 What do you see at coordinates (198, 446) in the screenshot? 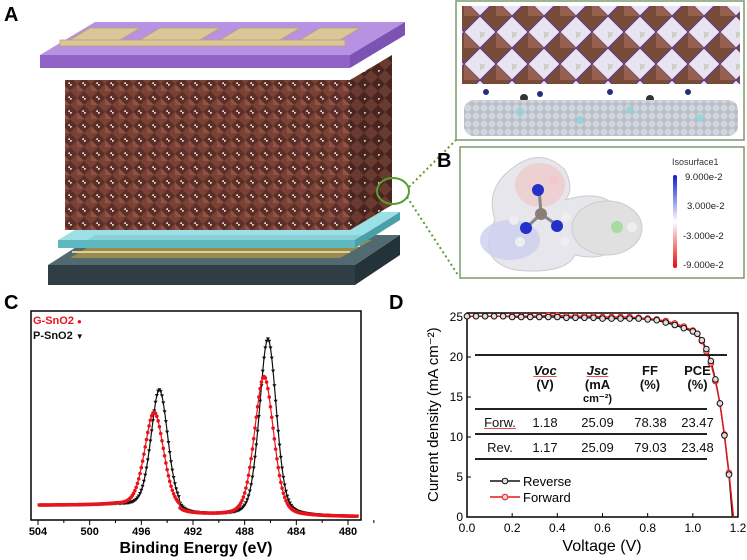
I see `series-line` at bounding box center [198, 446].